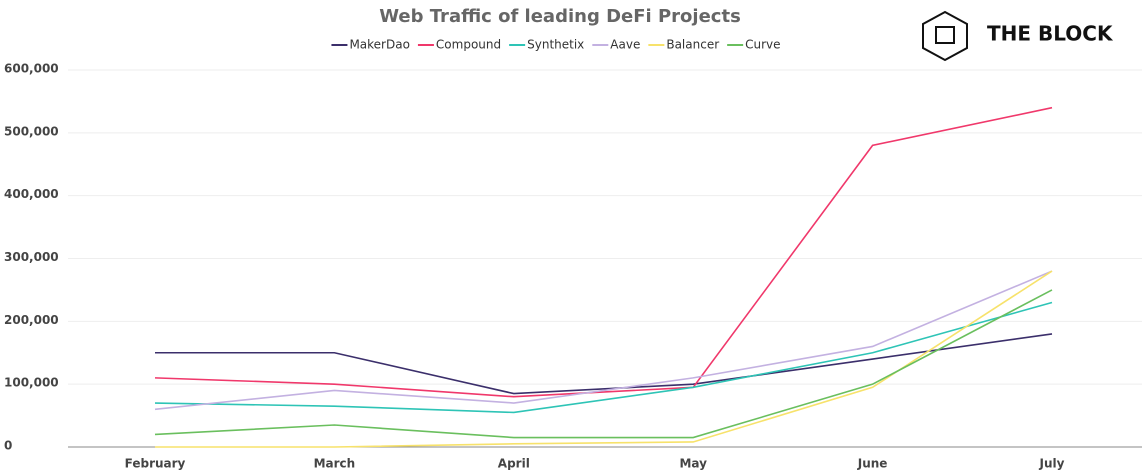 This screenshot has width=1142, height=473. I want to click on logo: THE BLOCK, so click(1018, 36).